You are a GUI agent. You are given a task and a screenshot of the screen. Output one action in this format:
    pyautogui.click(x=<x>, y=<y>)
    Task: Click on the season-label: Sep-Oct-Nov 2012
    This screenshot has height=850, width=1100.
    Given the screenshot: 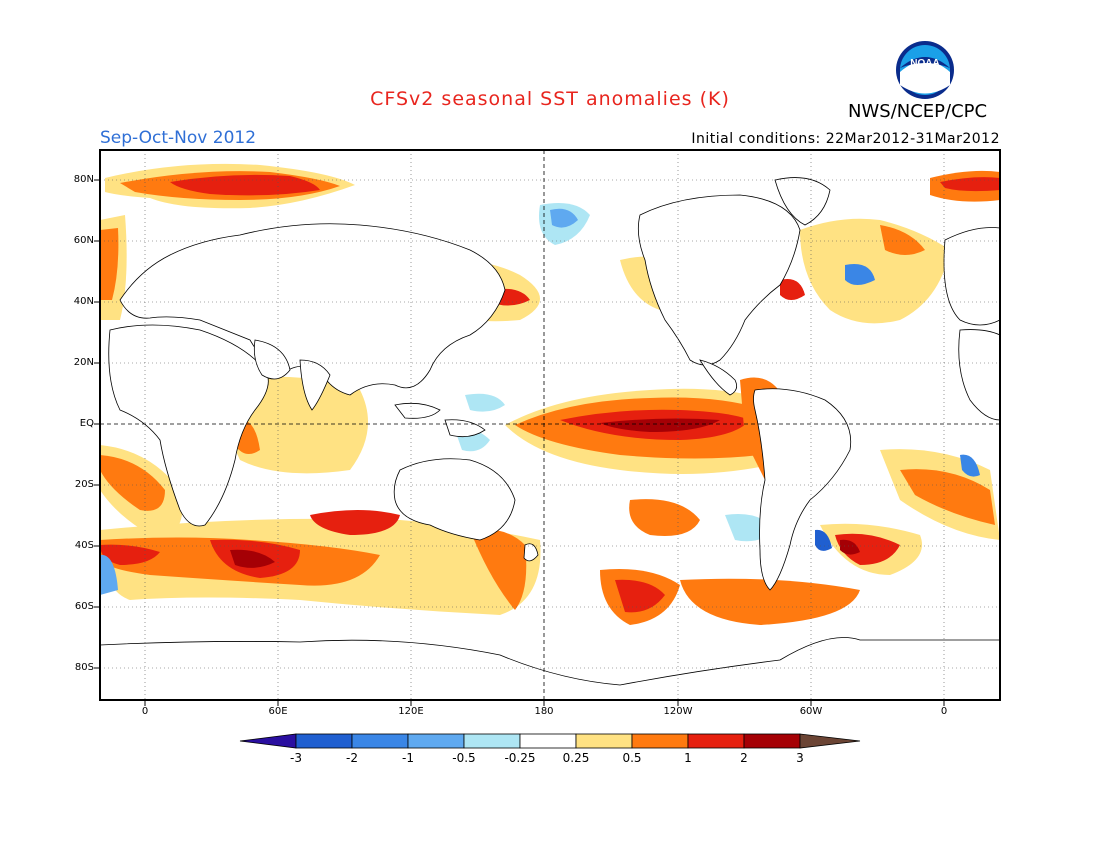 What is the action you would take?
    pyautogui.click(x=178, y=138)
    